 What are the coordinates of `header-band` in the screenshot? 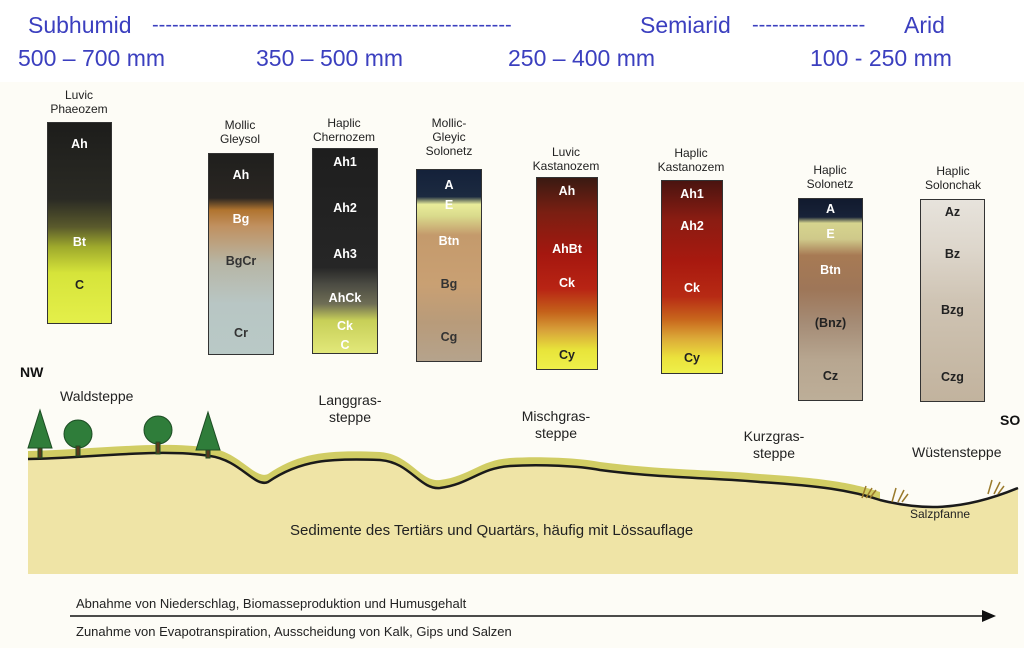 It's located at (512, 41).